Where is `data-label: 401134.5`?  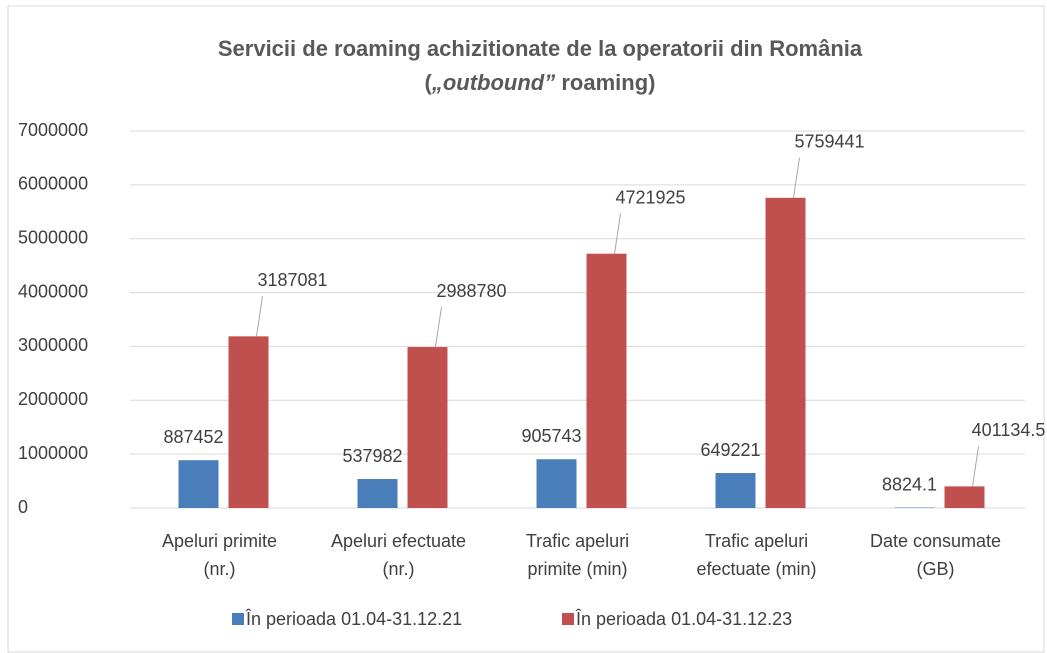
data-label: 401134.5 is located at coordinates (1009, 430).